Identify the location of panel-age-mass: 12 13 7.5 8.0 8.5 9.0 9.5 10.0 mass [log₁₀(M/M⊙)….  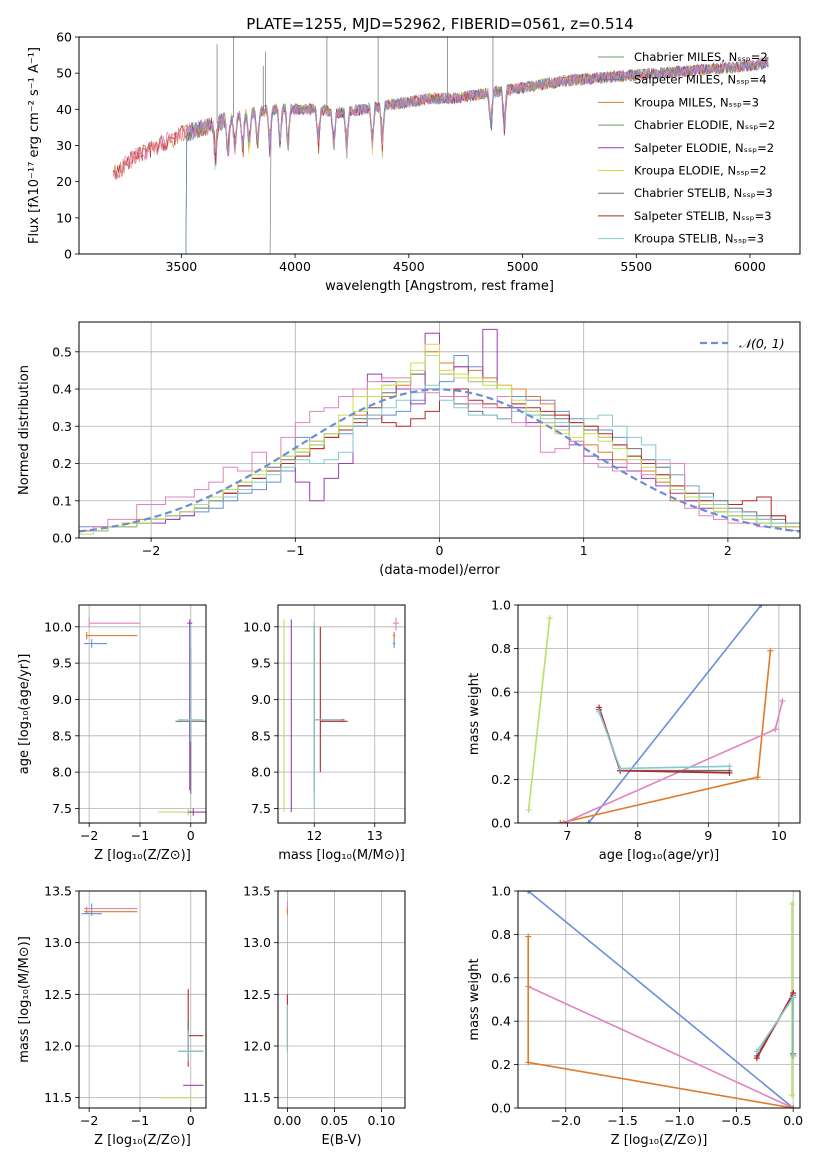
(324, 733).